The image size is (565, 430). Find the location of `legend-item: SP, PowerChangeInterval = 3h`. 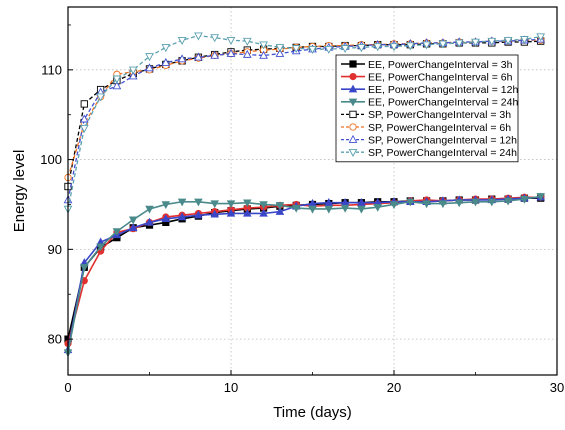

legend-item: SP, PowerChangeInterval = 3h is located at coordinates (426, 115).